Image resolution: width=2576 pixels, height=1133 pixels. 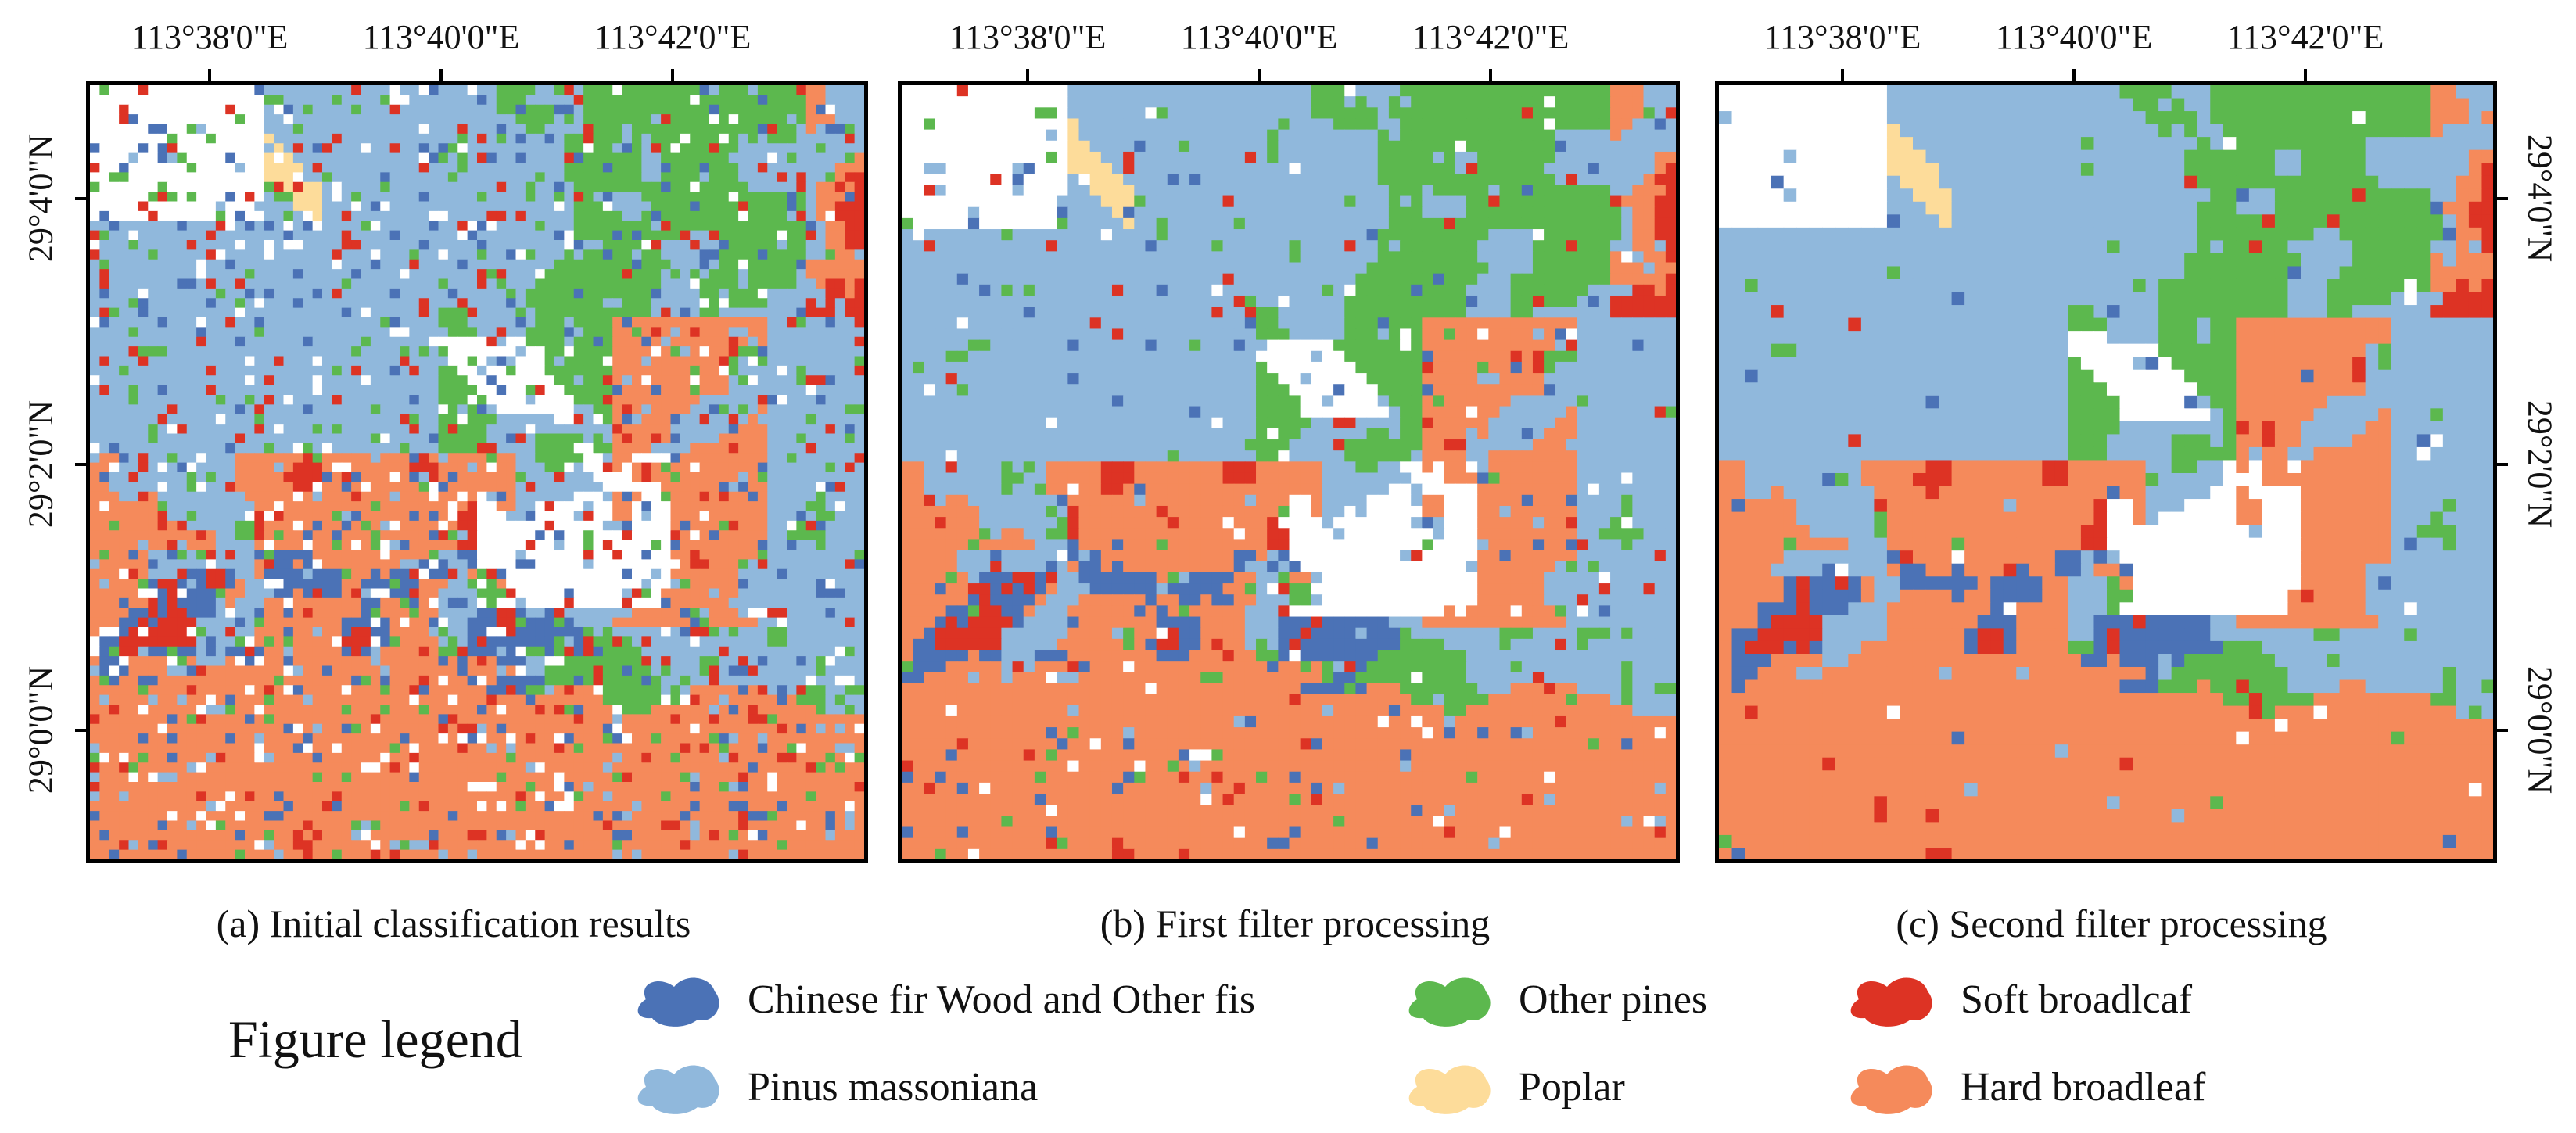 I want to click on lon-label-b-1: 113°38'0"E, so click(x=1028, y=37).